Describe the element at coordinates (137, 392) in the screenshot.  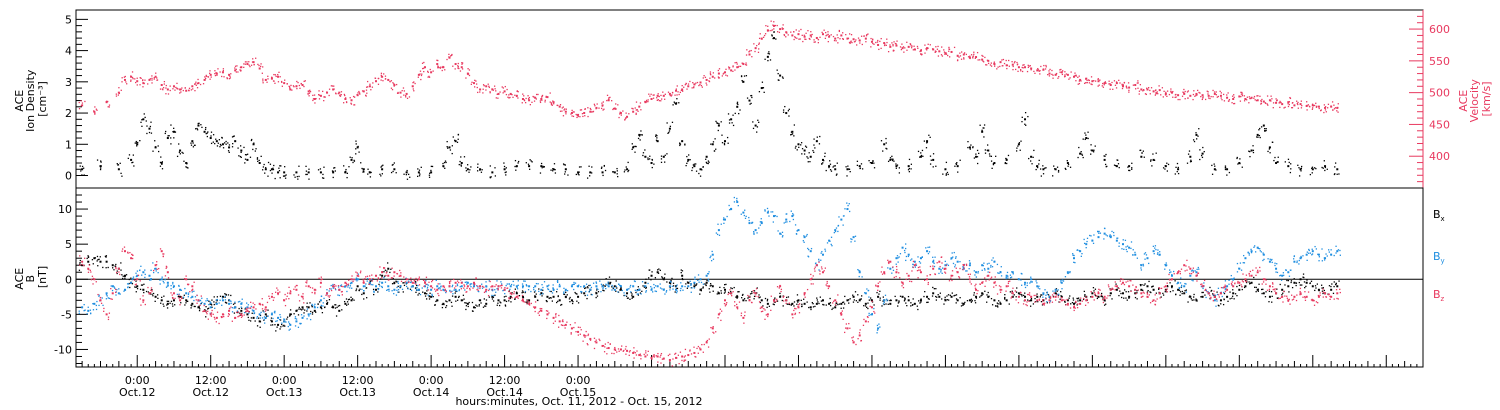
I see `x-tick-label-date: Oct.12` at that location.